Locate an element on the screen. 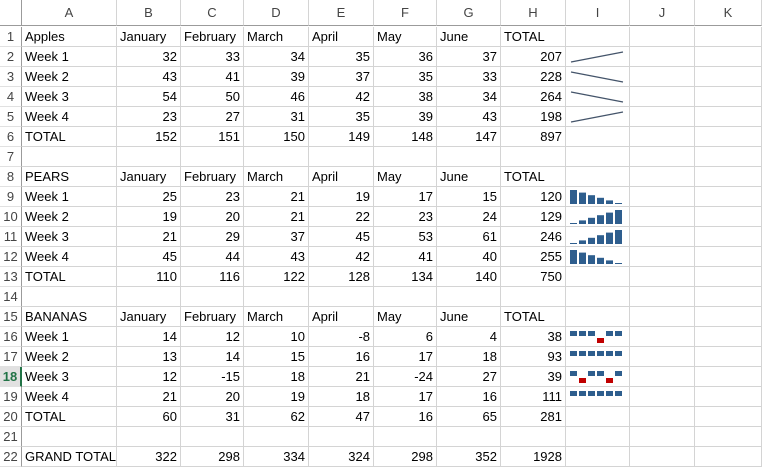 The width and height of the screenshot is (762, 474). cell-i22 is located at coordinates (598, 457).